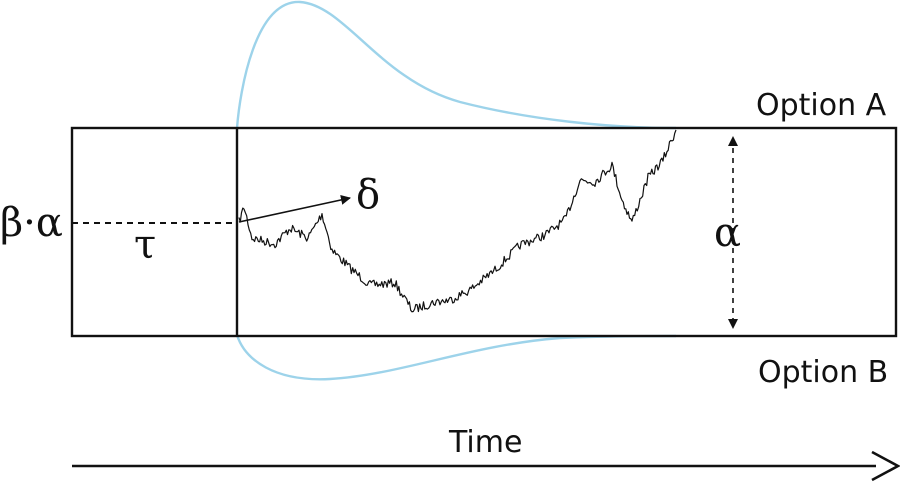  I want to click on boundary-separation-label: α, so click(727, 233).